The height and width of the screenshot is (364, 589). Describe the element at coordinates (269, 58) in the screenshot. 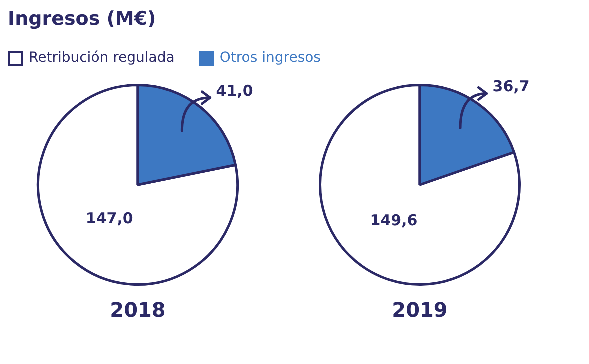

I see `legend-label: Otros ingresos` at that location.